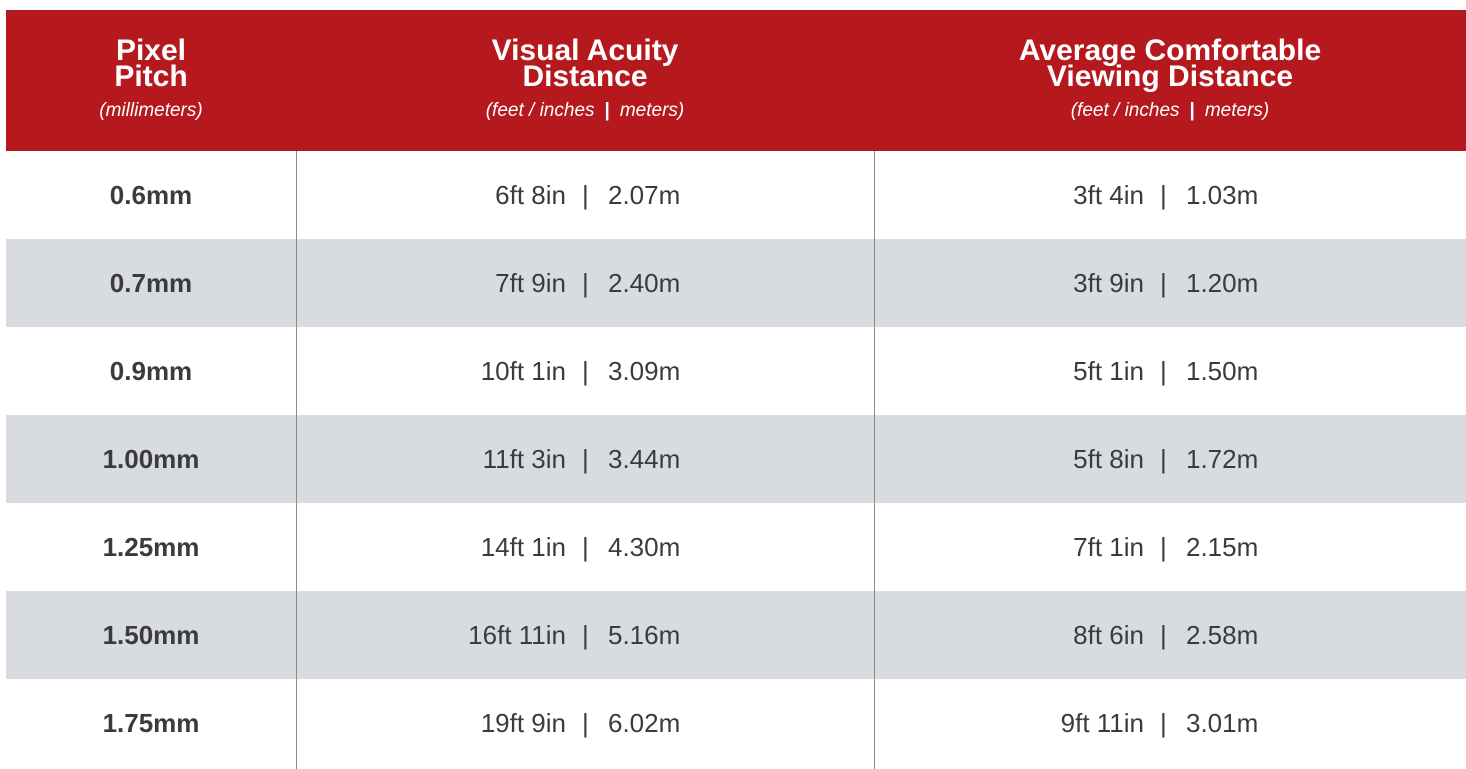 This screenshot has height=769, width=1466. I want to click on table-row: 1.50mm 16ft 11in | 5.16m 8ft 6in | 2.58m, so click(736, 635).